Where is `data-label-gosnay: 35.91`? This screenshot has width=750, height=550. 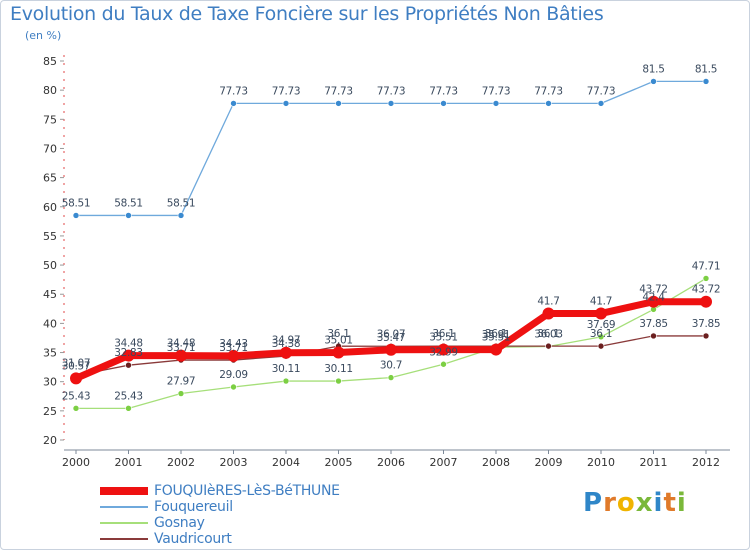 data-label-gosnay: 35.91 is located at coordinates (496, 335).